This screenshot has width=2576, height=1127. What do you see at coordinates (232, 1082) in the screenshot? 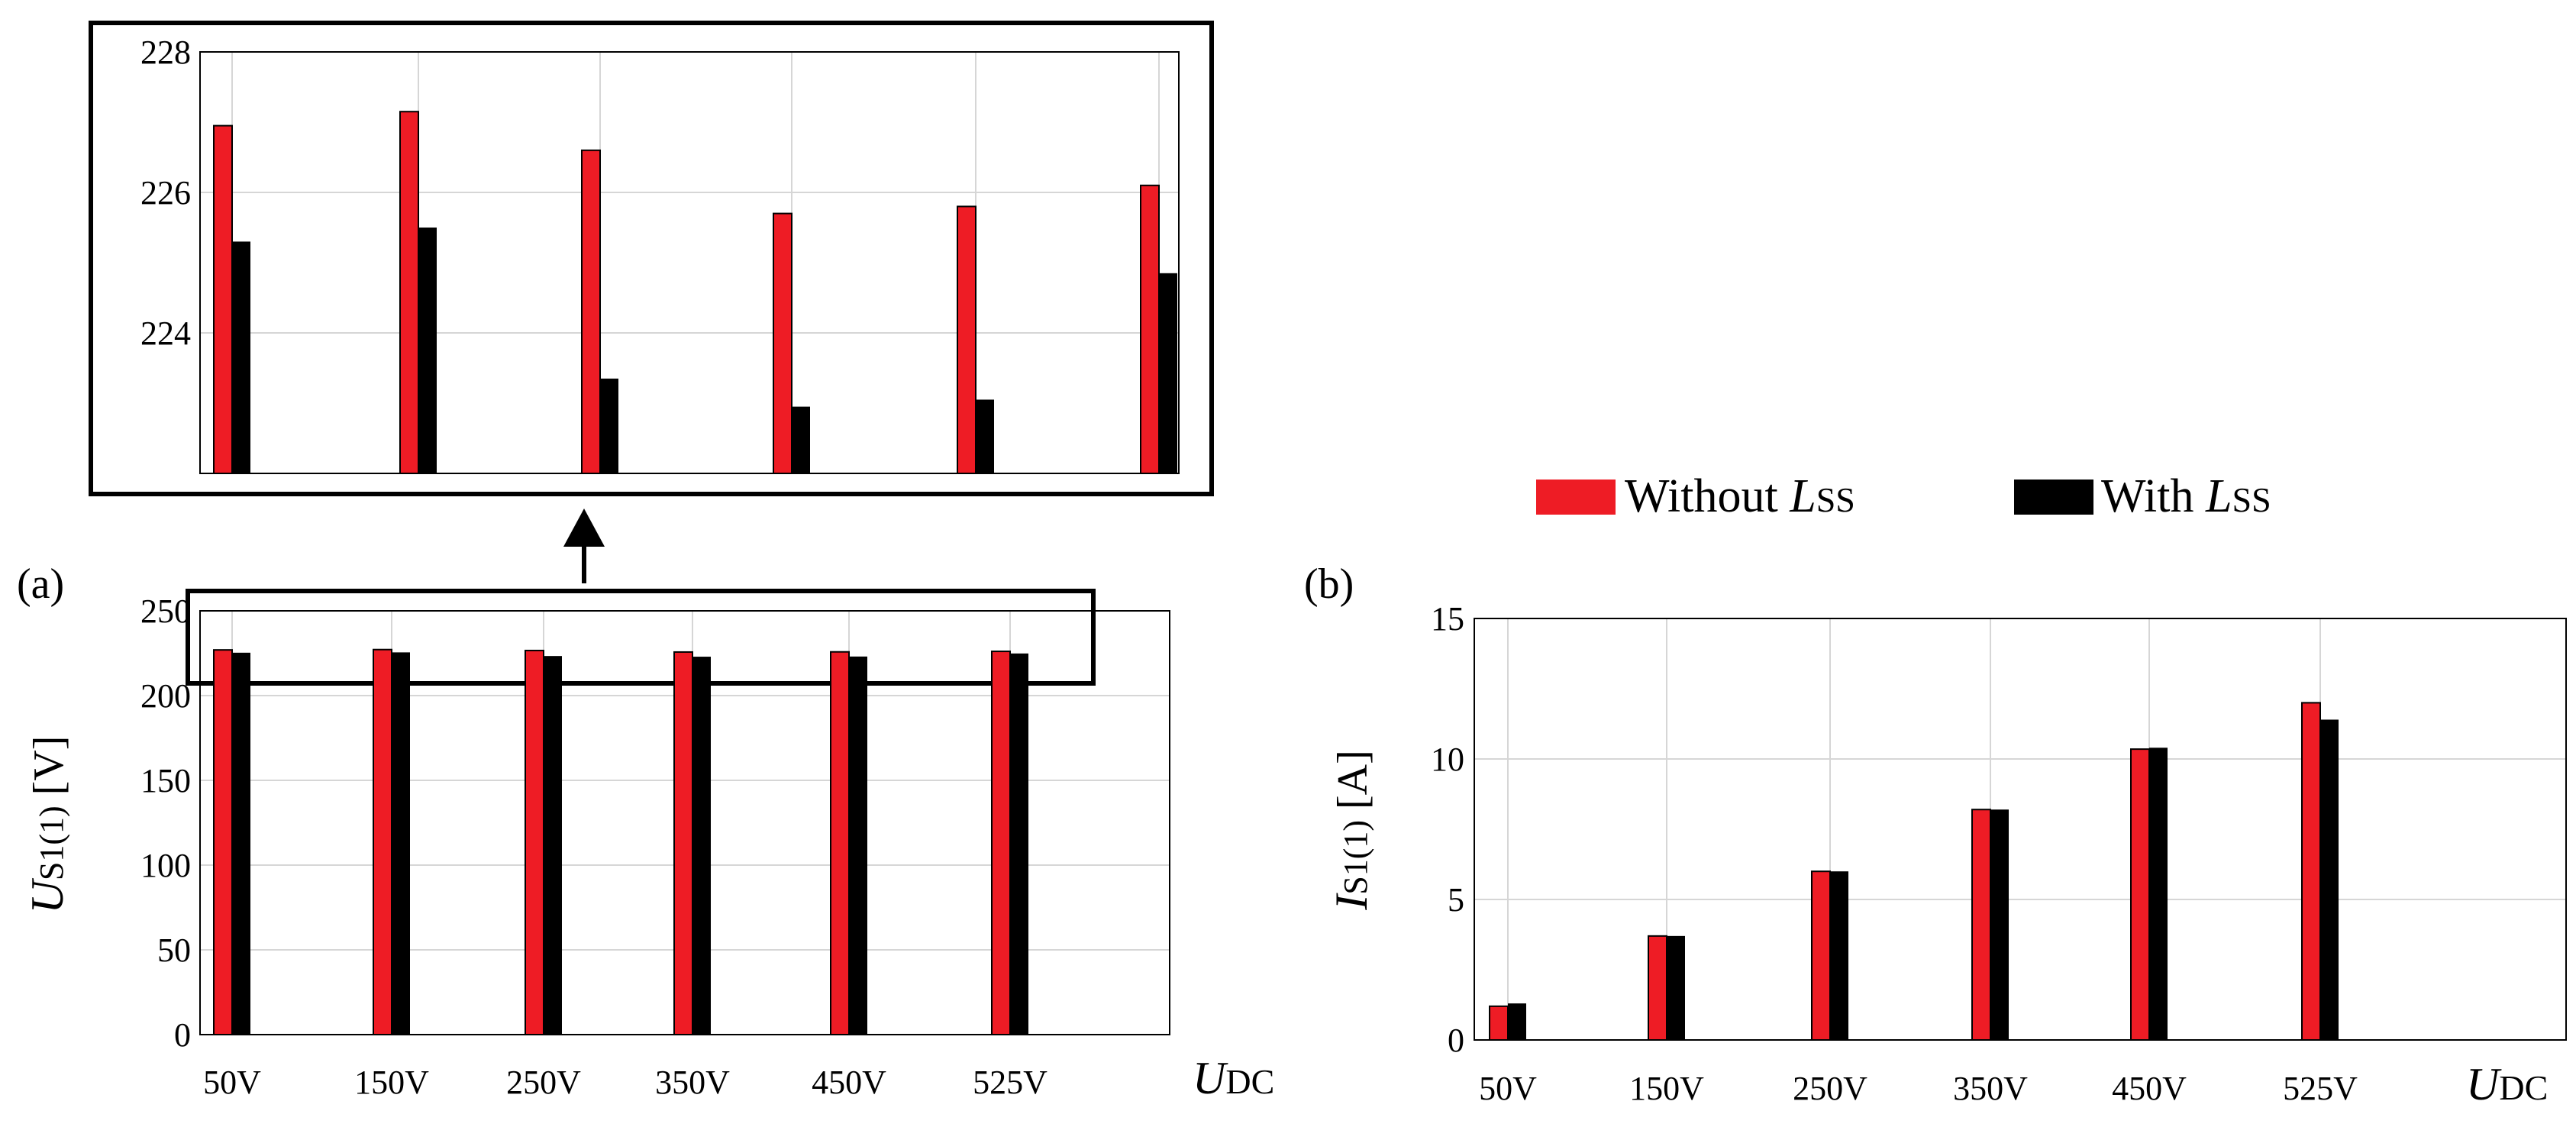
I see `a-xtick-label: 50V` at bounding box center [232, 1082].